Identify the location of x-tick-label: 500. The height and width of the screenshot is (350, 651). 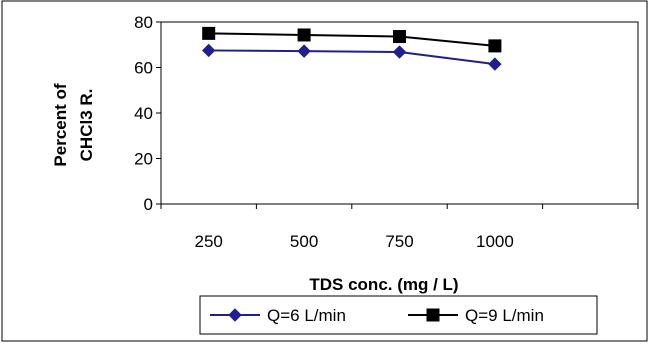
(304, 241).